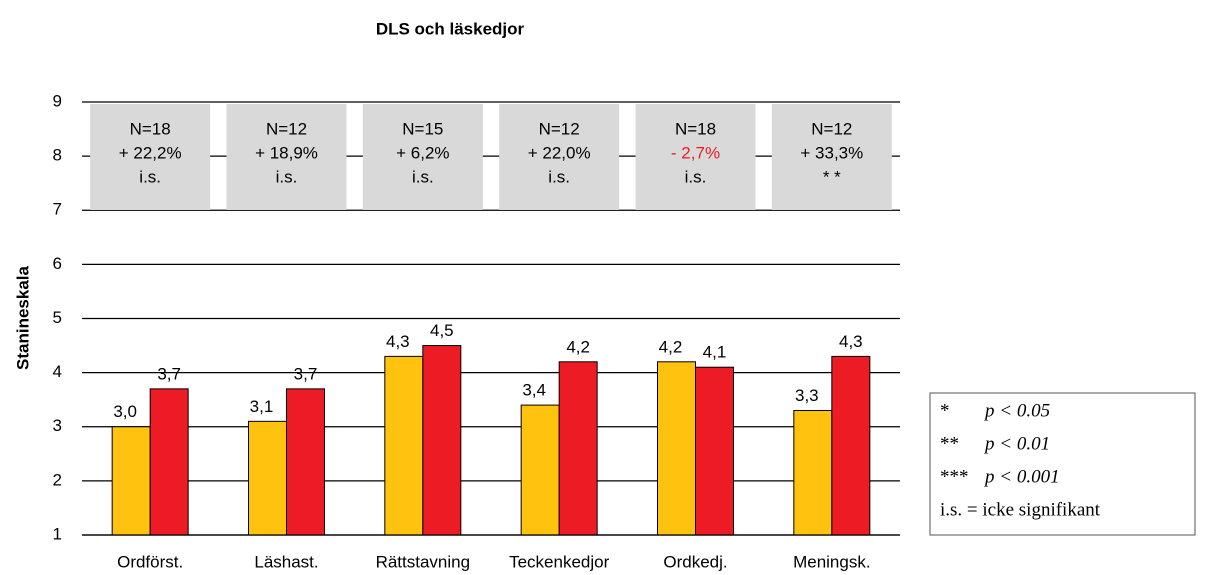 The image size is (1207, 575). I want to click on legend-text: p < 0.01, so click(1016, 443).